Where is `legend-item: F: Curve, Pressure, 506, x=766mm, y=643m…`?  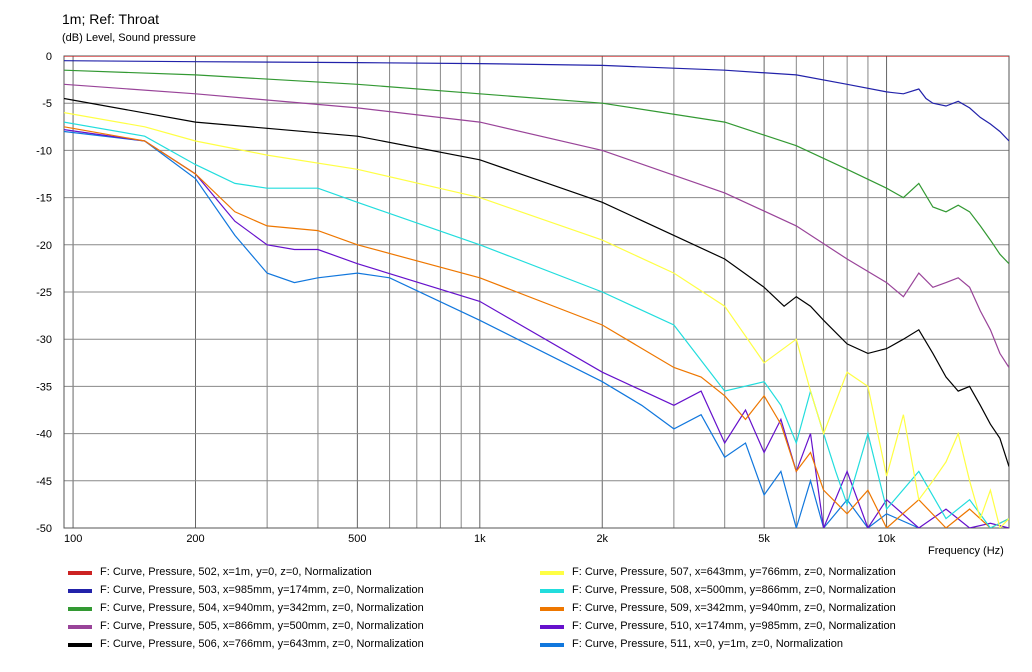 legend-item: F: Curve, Pressure, 506, x=766mm, y=643m… is located at coordinates (298, 646).